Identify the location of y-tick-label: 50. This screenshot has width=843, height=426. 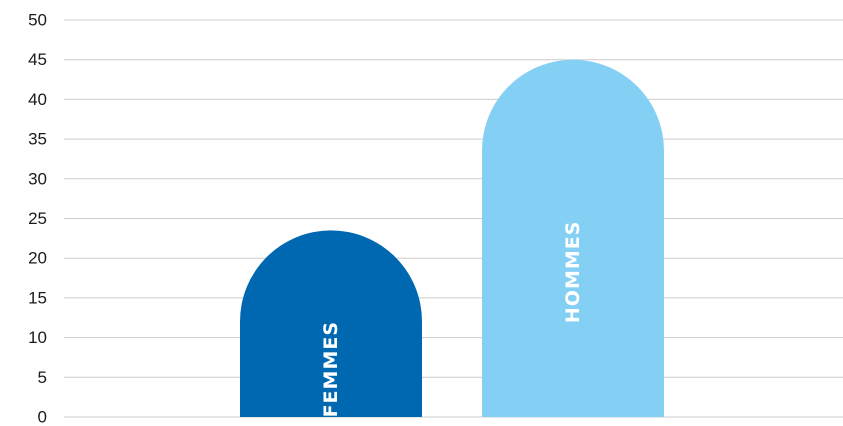
(37, 20).